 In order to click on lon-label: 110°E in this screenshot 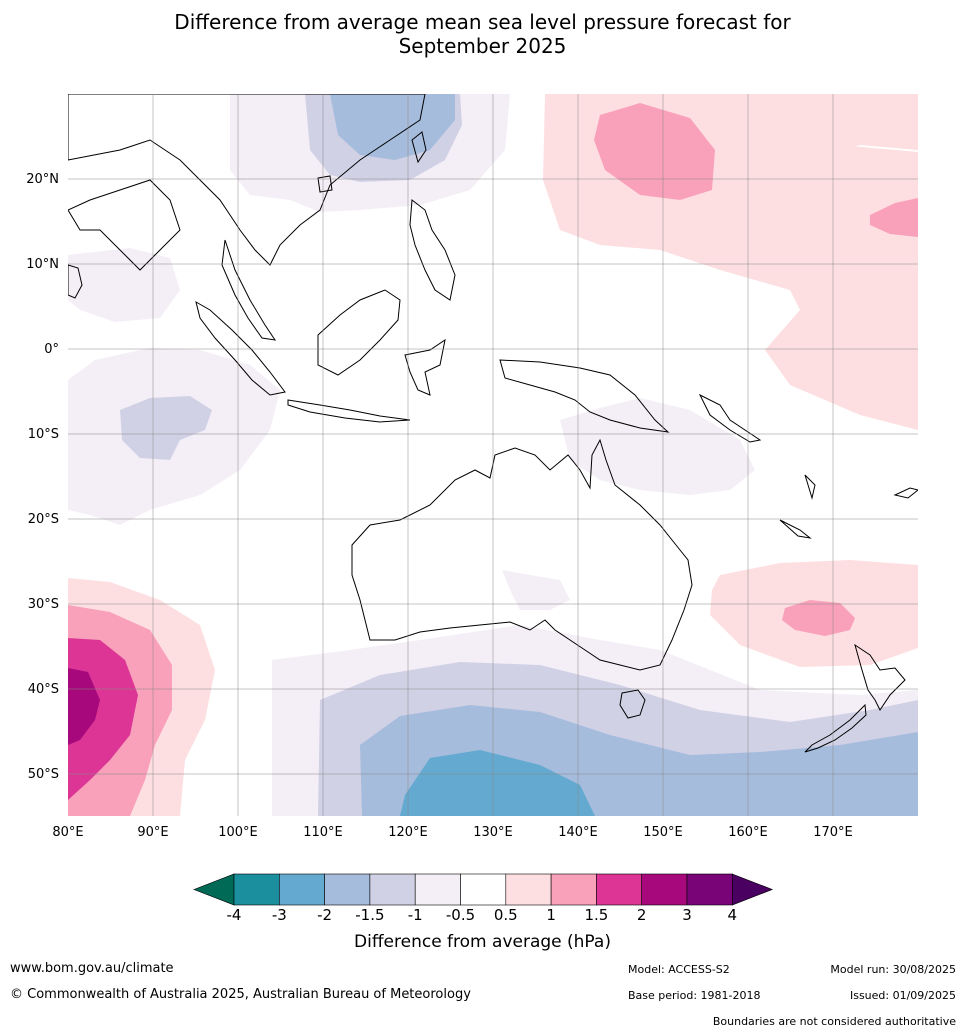, I will do `click(323, 832)`.